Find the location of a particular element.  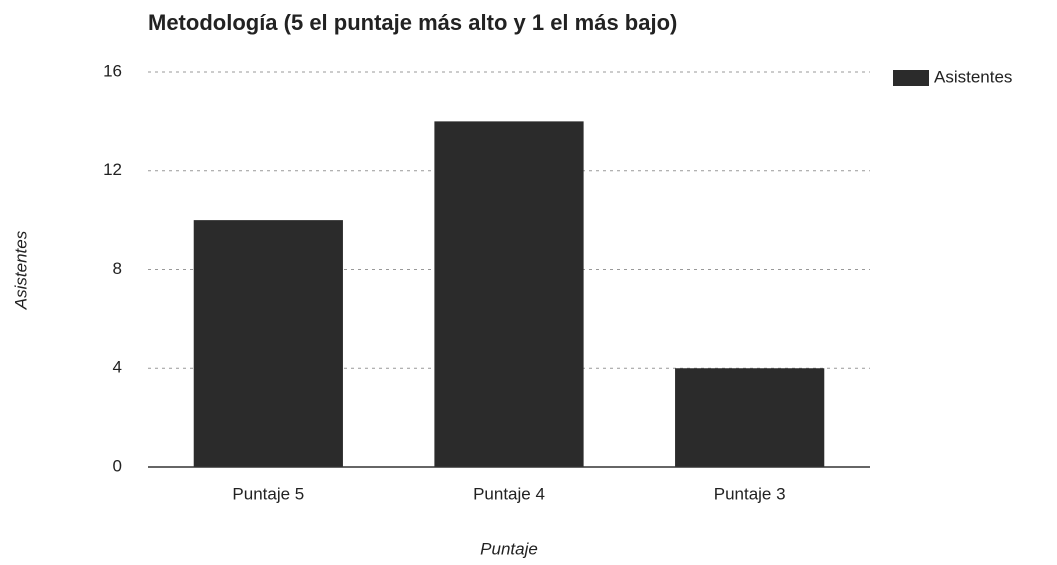

x-tick-label: Puntaje 3 is located at coordinates (750, 493).